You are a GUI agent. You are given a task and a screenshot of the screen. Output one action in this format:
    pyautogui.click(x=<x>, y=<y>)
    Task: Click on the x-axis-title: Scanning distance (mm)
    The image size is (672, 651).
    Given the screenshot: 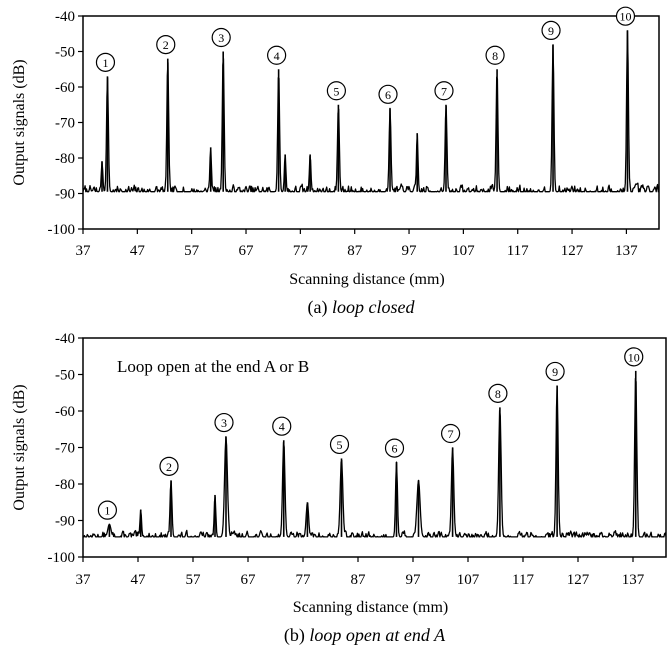 What is the action you would take?
    pyautogui.click(x=367, y=279)
    